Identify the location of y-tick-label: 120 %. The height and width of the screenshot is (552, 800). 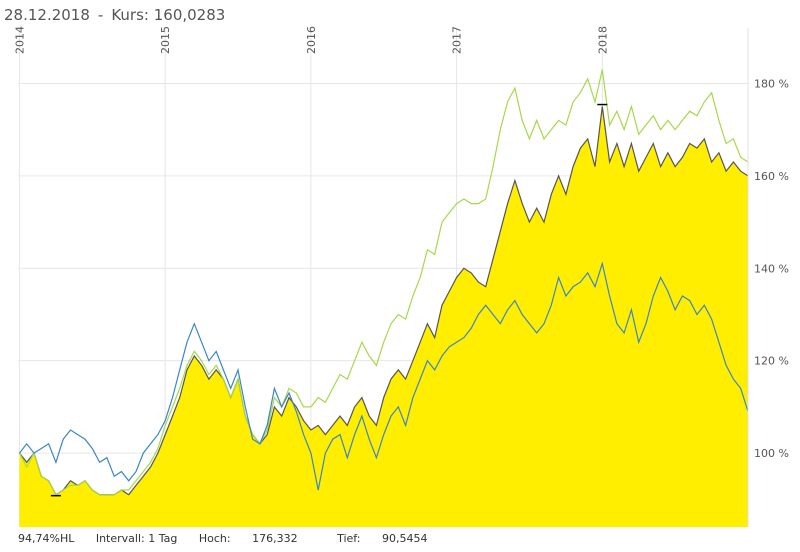
(771, 361).